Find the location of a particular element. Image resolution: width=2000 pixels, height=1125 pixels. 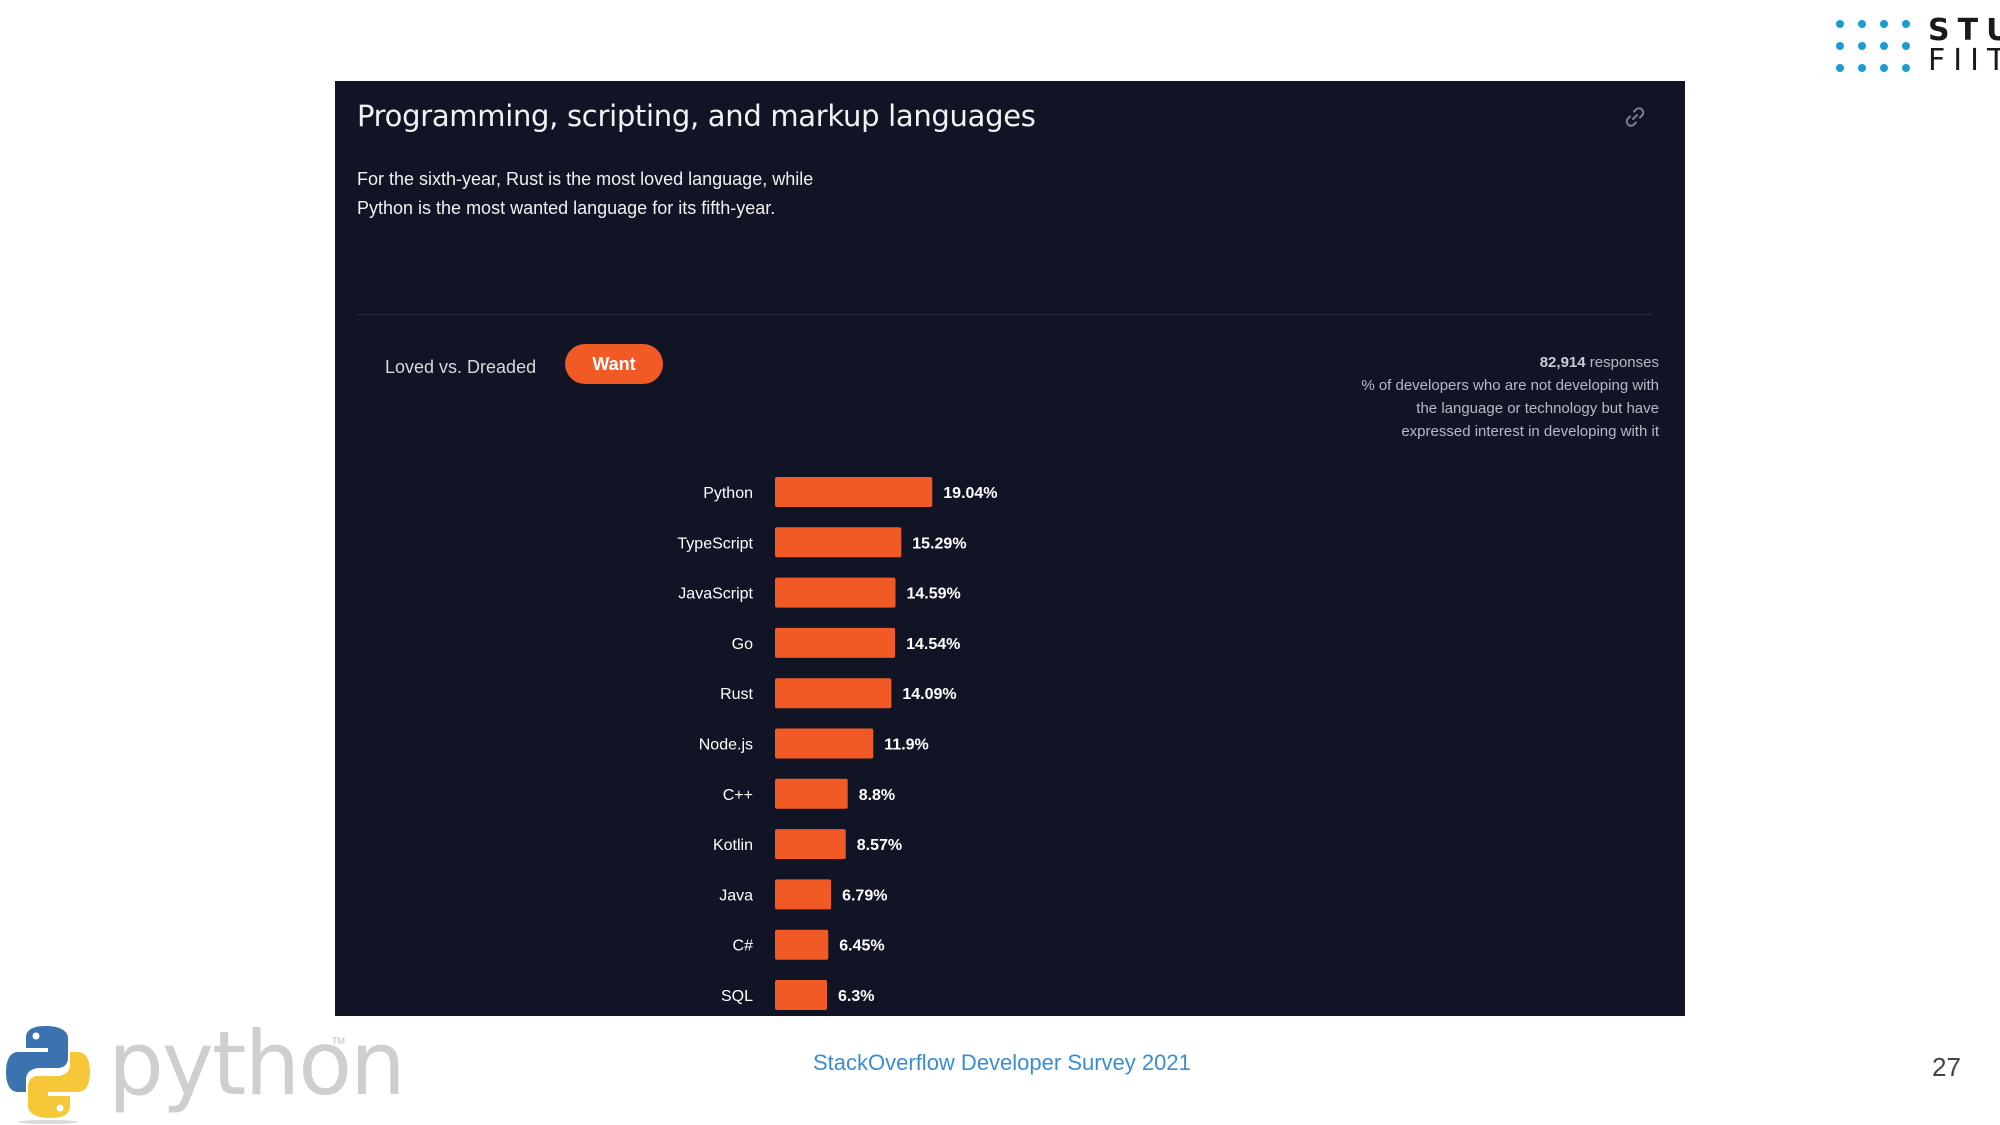

tab-loved-vs-dreaded: Loved vs. Dreaded is located at coordinates (461, 367).